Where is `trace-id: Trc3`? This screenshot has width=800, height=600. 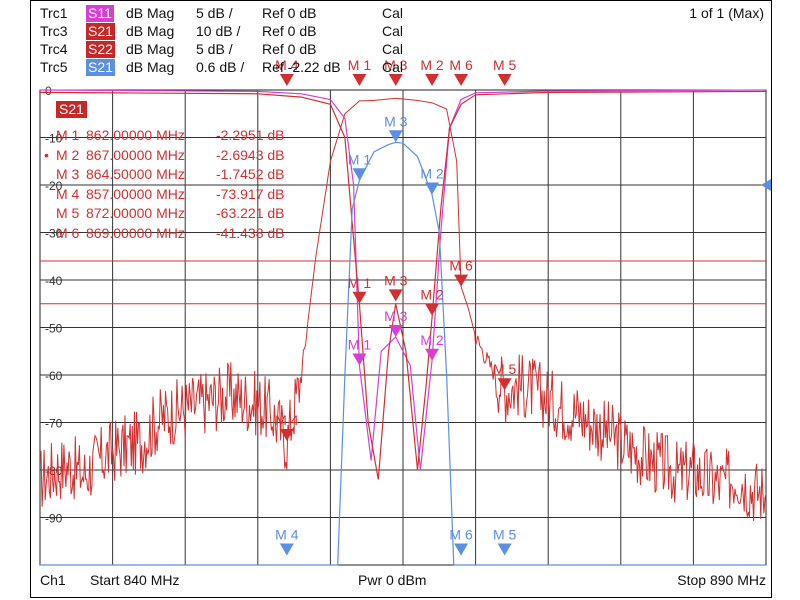 trace-id: Trc3 is located at coordinates (54, 31).